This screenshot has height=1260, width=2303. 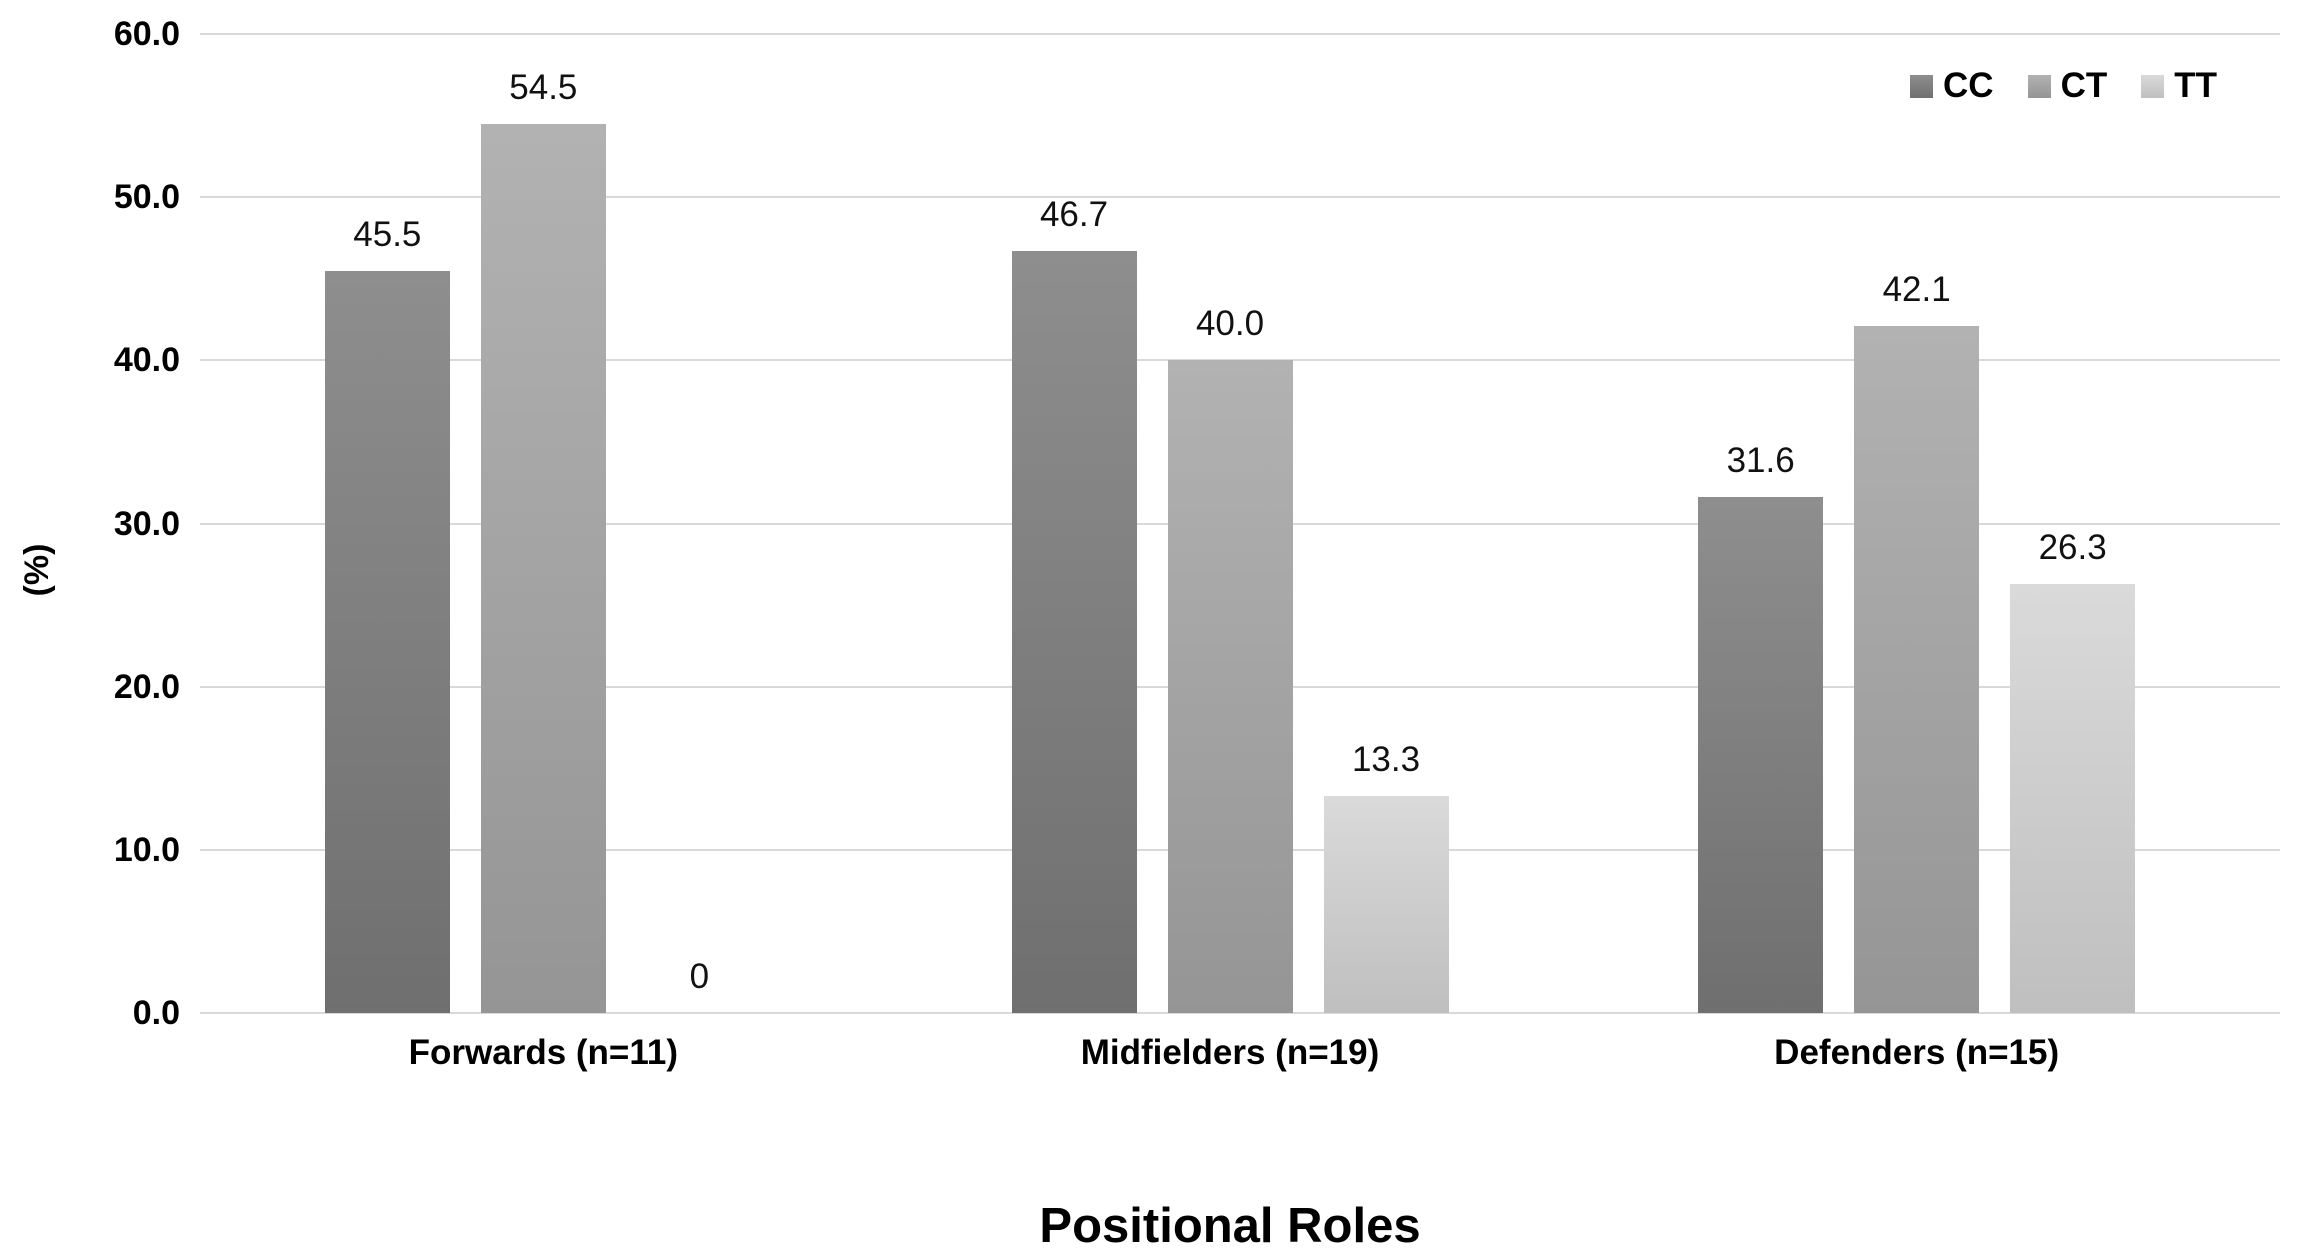 What do you see at coordinates (1230, 1052) in the screenshot?
I see `x-category-label: Midfielders (n=19)` at bounding box center [1230, 1052].